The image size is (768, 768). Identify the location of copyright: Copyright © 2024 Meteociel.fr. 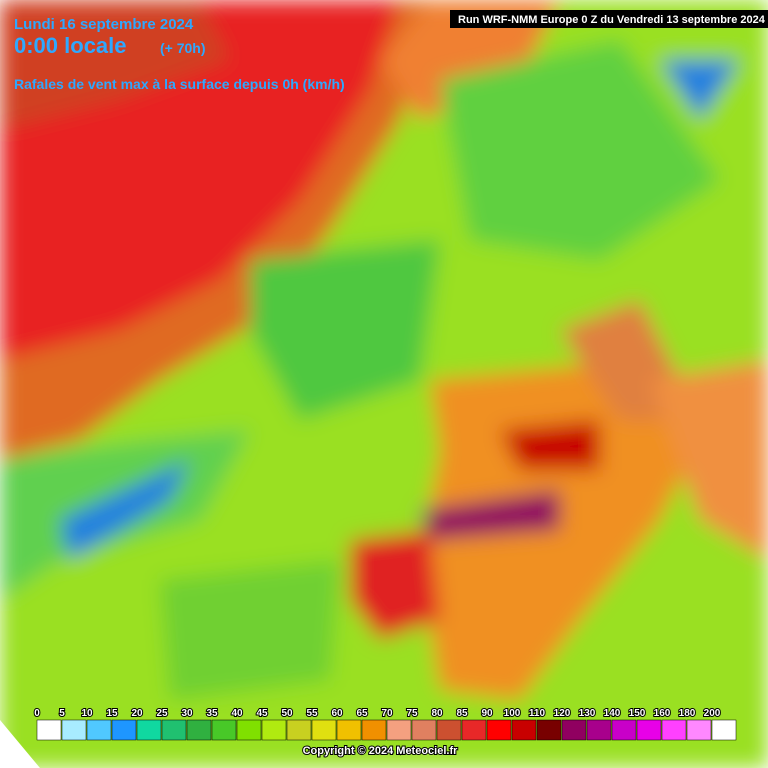
(381, 751).